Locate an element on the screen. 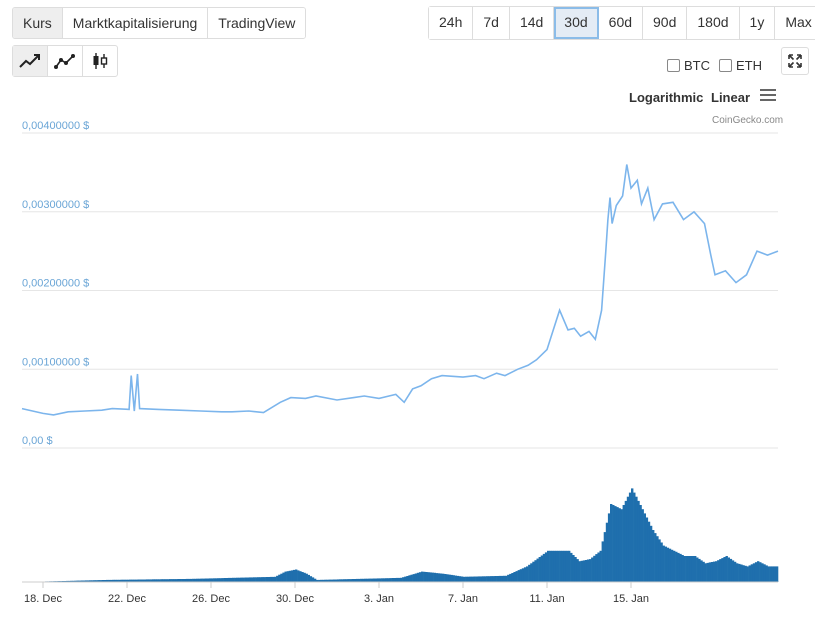  menu-icon is located at coordinates (768, 96).